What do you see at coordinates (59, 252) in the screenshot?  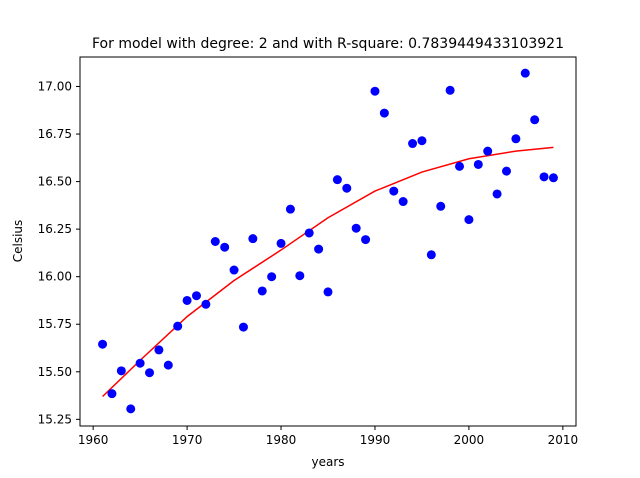 I see `y-axis: 15.25 15.50 15.75 16.00 16.25 16.50 16.75 17.00` at bounding box center [59, 252].